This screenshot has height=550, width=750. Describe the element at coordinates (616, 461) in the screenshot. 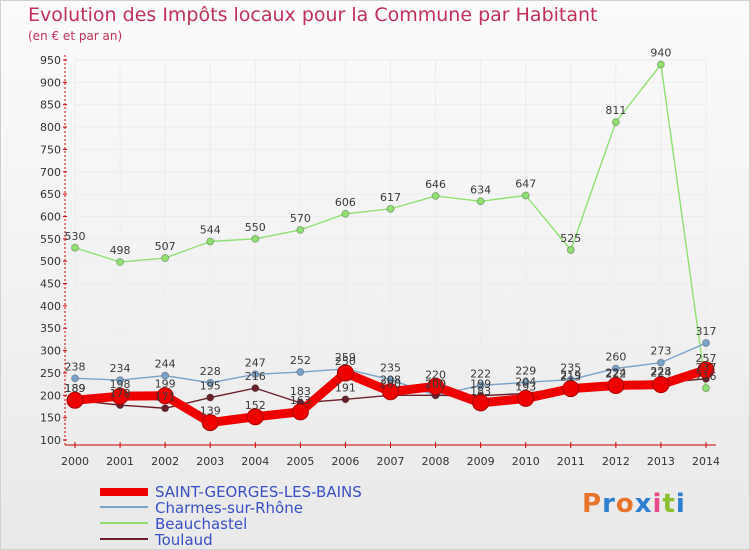

I see `x-tick-label: 2012` at that location.